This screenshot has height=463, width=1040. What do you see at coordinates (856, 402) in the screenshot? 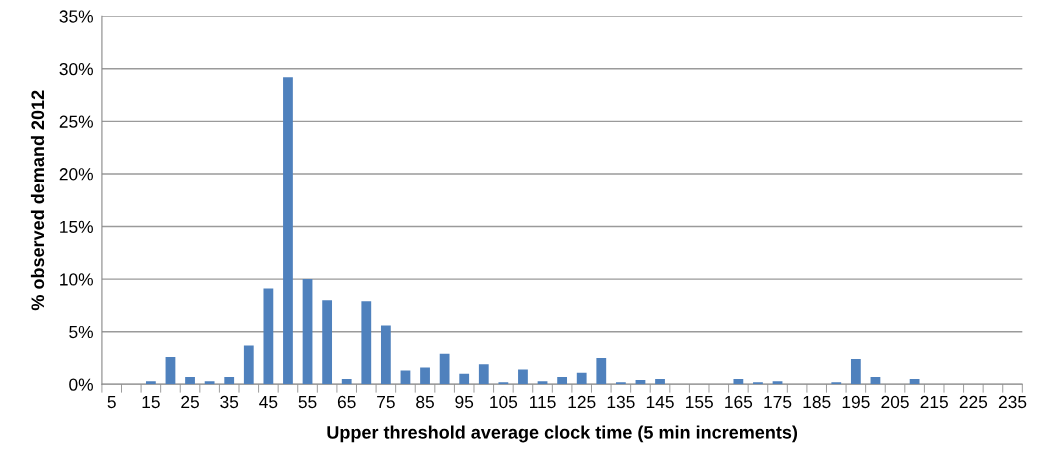
I see `x-tick-label: 195` at bounding box center [856, 402].